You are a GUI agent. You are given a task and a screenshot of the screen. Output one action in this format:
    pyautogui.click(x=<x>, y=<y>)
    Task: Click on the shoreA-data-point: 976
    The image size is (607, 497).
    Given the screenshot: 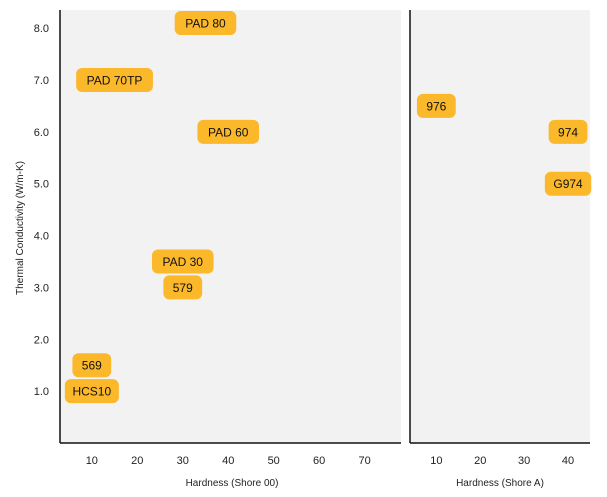 What is the action you would take?
    pyautogui.click(x=436, y=105)
    